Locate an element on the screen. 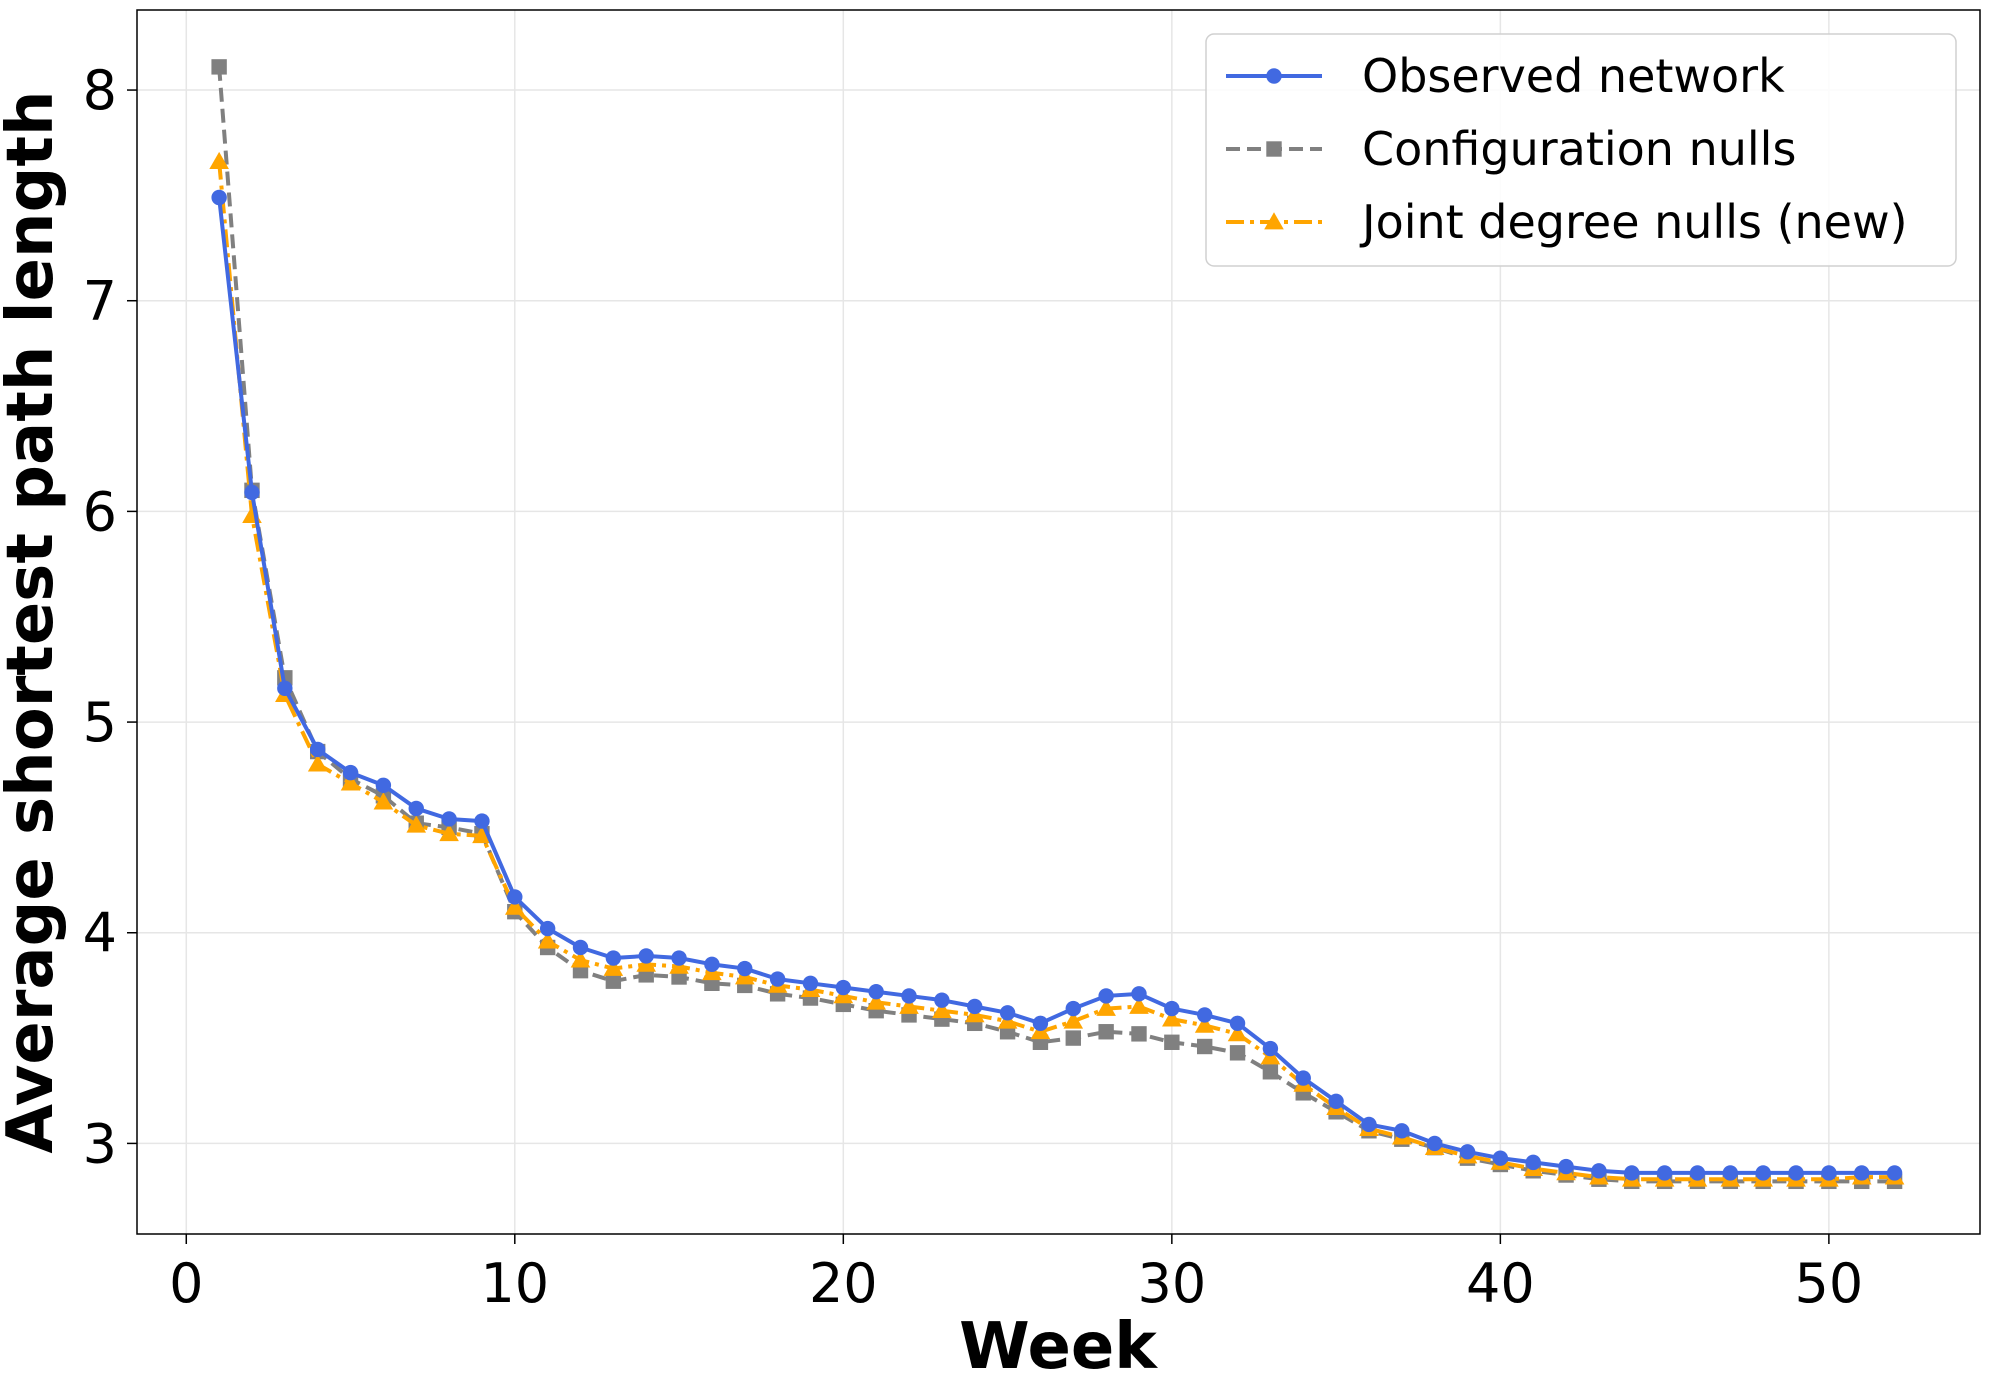 The width and height of the screenshot is (1990, 1390). legend-box is located at coordinates (1581, 150).